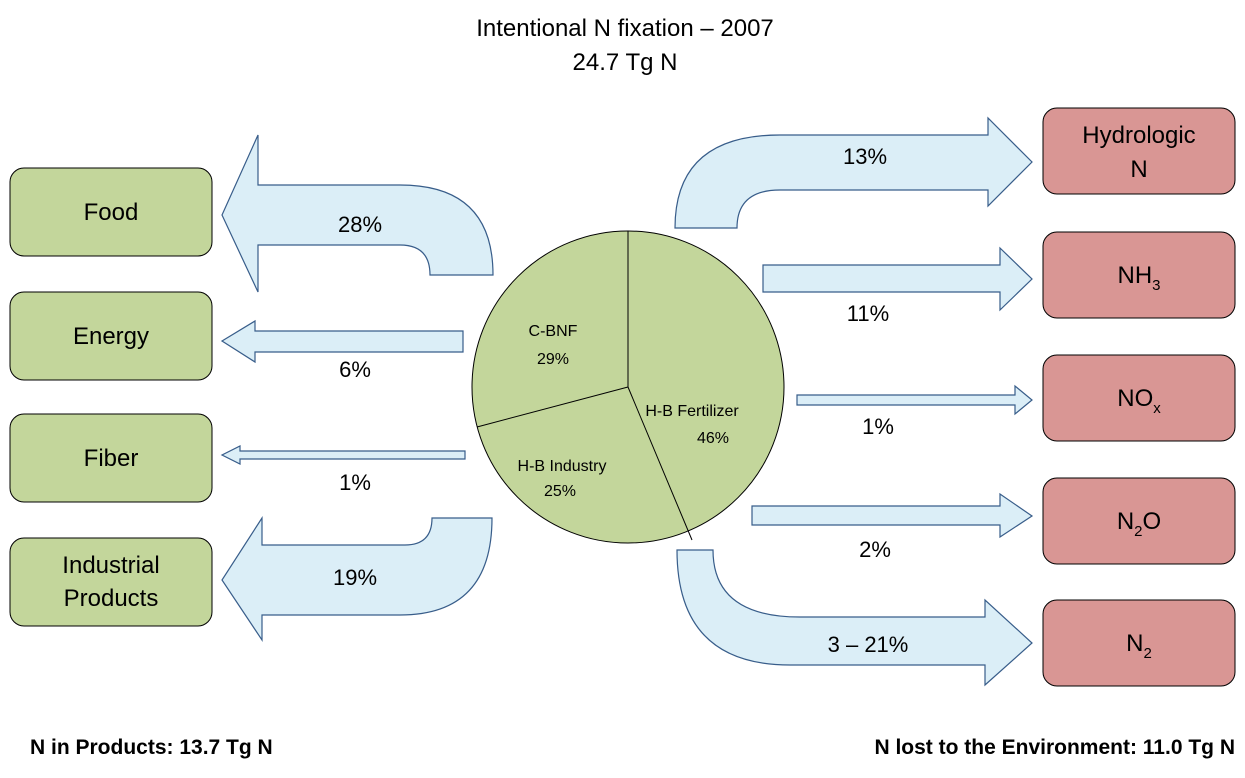  I want to click on loss-label: N2, so click(1139, 646).